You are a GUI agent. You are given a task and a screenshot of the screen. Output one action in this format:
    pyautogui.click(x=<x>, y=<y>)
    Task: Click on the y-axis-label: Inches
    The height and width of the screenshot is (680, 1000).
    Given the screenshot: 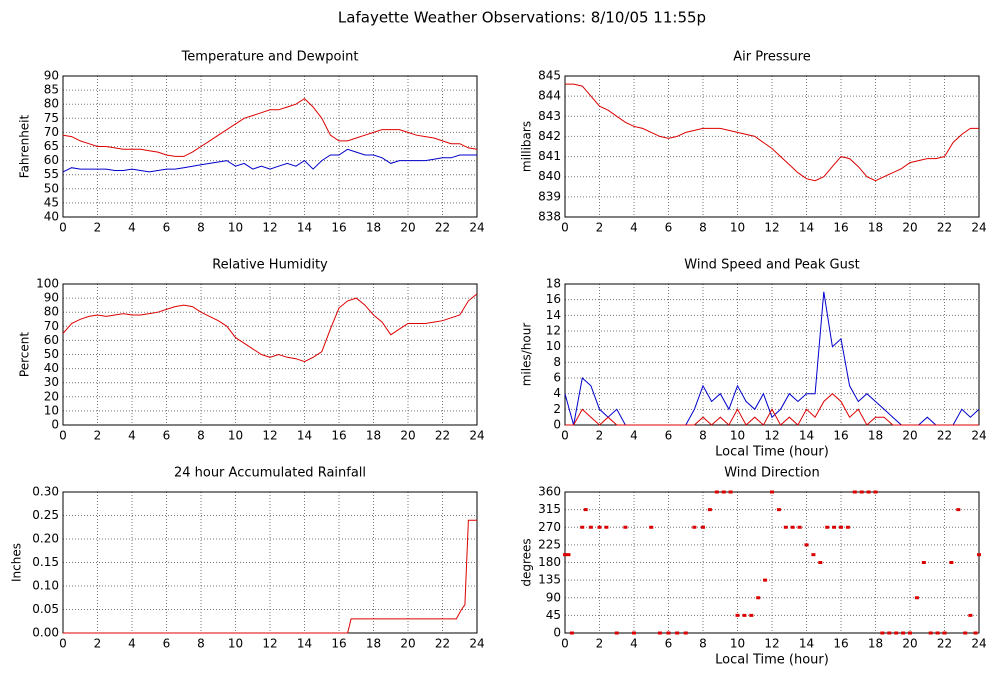 What is the action you would take?
    pyautogui.click(x=17, y=562)
    